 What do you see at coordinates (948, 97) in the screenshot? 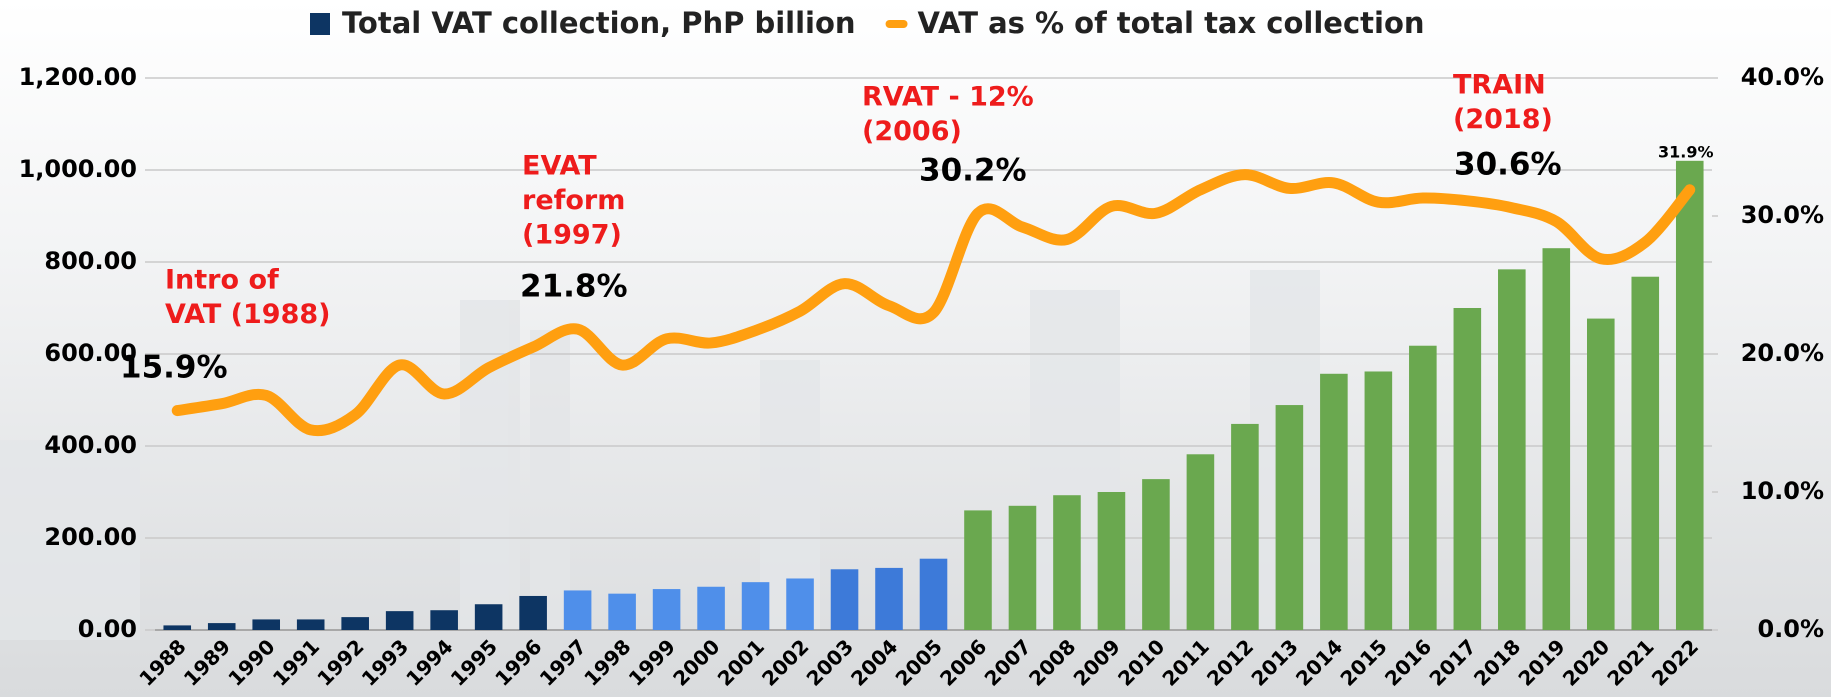
I see `annotation: RVAT - 12%` at bounding box center [948, 97].